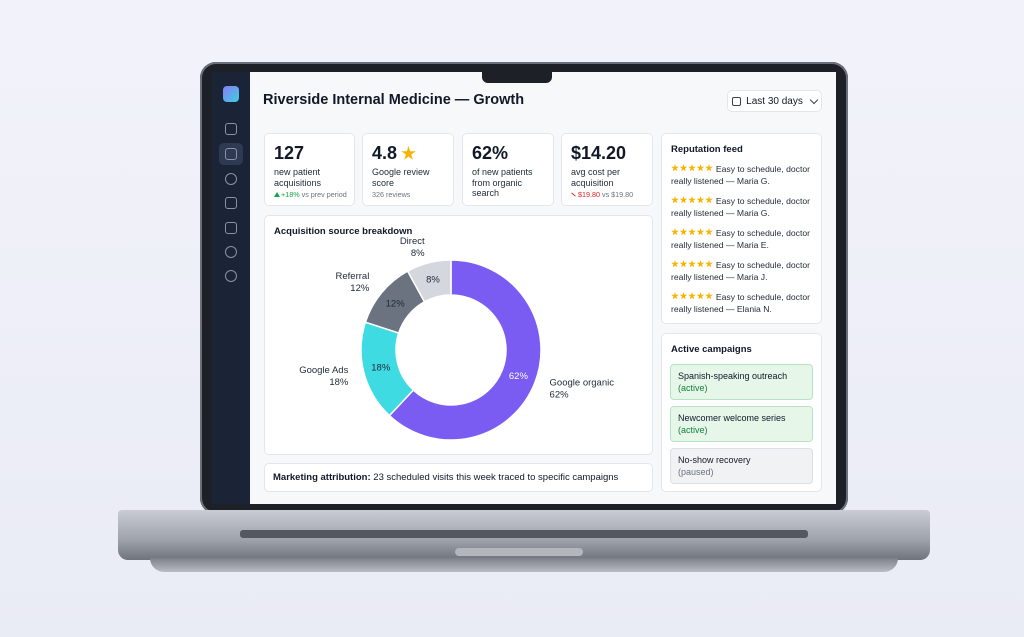 The height and width of the screenshot is (637, 1024). I want to click on campaign: No-show recovery (paused), so click(741, 466).